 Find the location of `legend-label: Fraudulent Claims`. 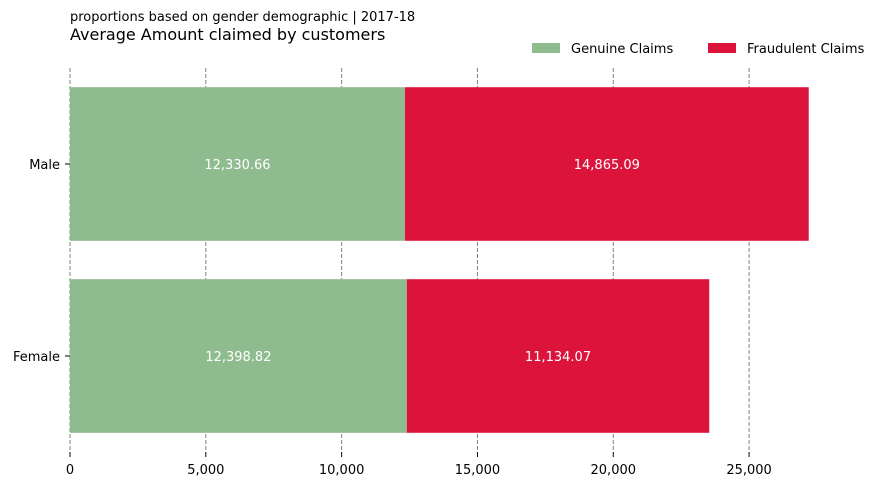

legend-label: Fraudulent Claims is located at coordinates (806, 49).